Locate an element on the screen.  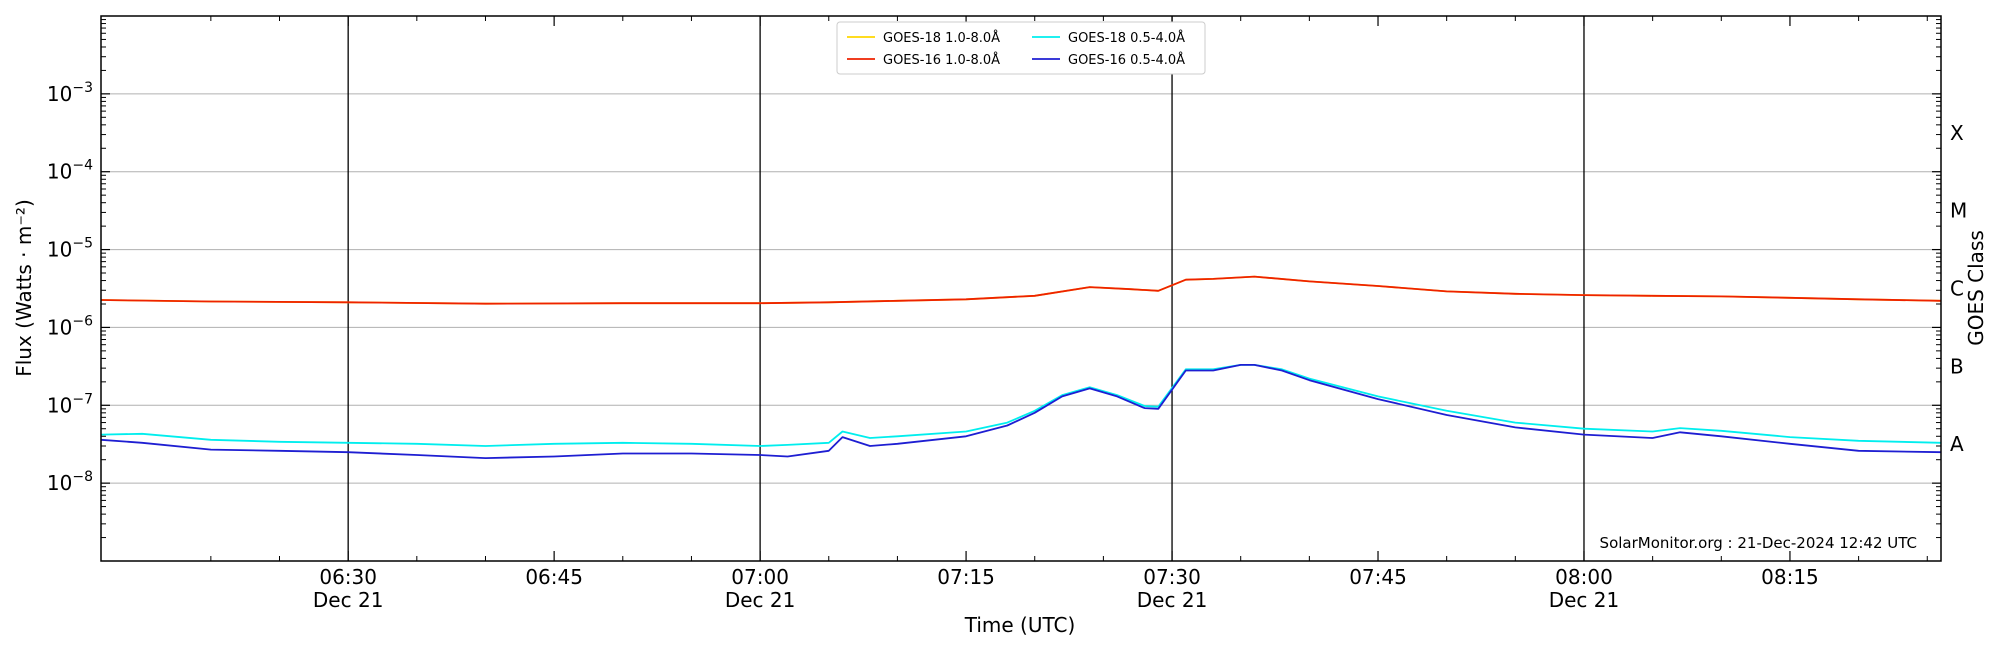
x-tick-label: 07:45 is located at coordinates (1378, 577).